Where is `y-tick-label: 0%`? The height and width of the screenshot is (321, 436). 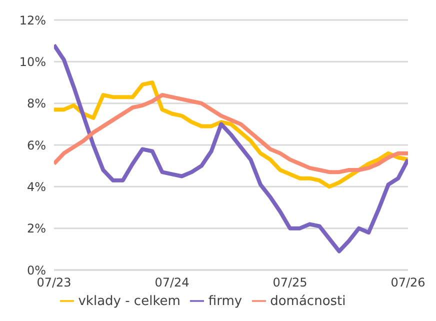 y-tick-label: 0% is located at coordinates (36, 270).